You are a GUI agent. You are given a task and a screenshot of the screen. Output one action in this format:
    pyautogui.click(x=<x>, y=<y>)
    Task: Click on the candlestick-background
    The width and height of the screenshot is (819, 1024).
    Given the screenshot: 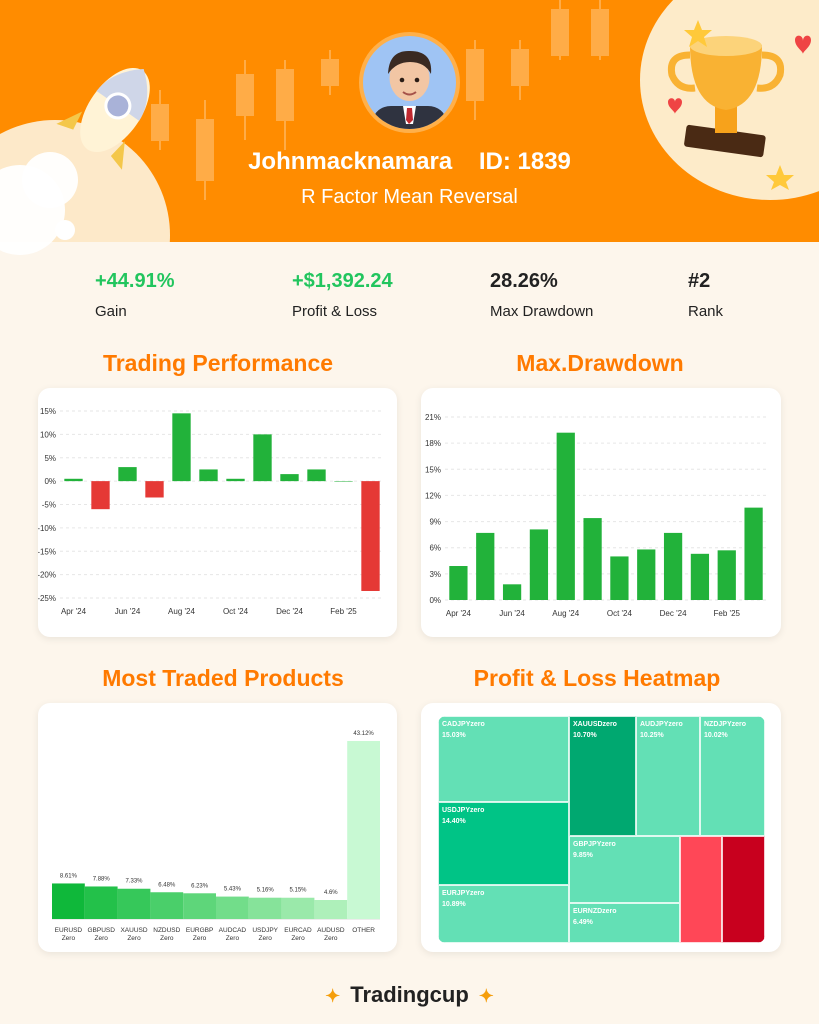 What is the action you would take?
    pyautogui.click(x=380, y=100)
    